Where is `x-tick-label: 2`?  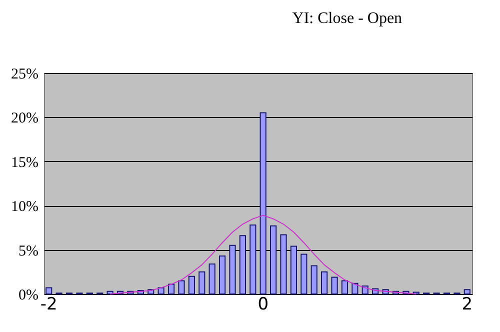 x-tick-label: 2 is located at coordinates (467, 304).